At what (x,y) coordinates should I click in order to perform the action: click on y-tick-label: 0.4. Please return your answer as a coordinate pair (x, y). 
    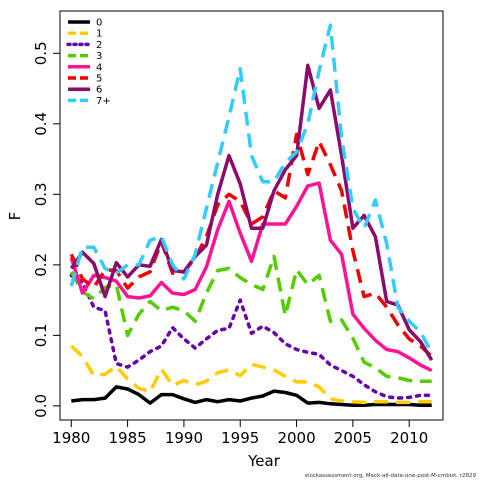
    Looking at the image, I should click on (41, 124).